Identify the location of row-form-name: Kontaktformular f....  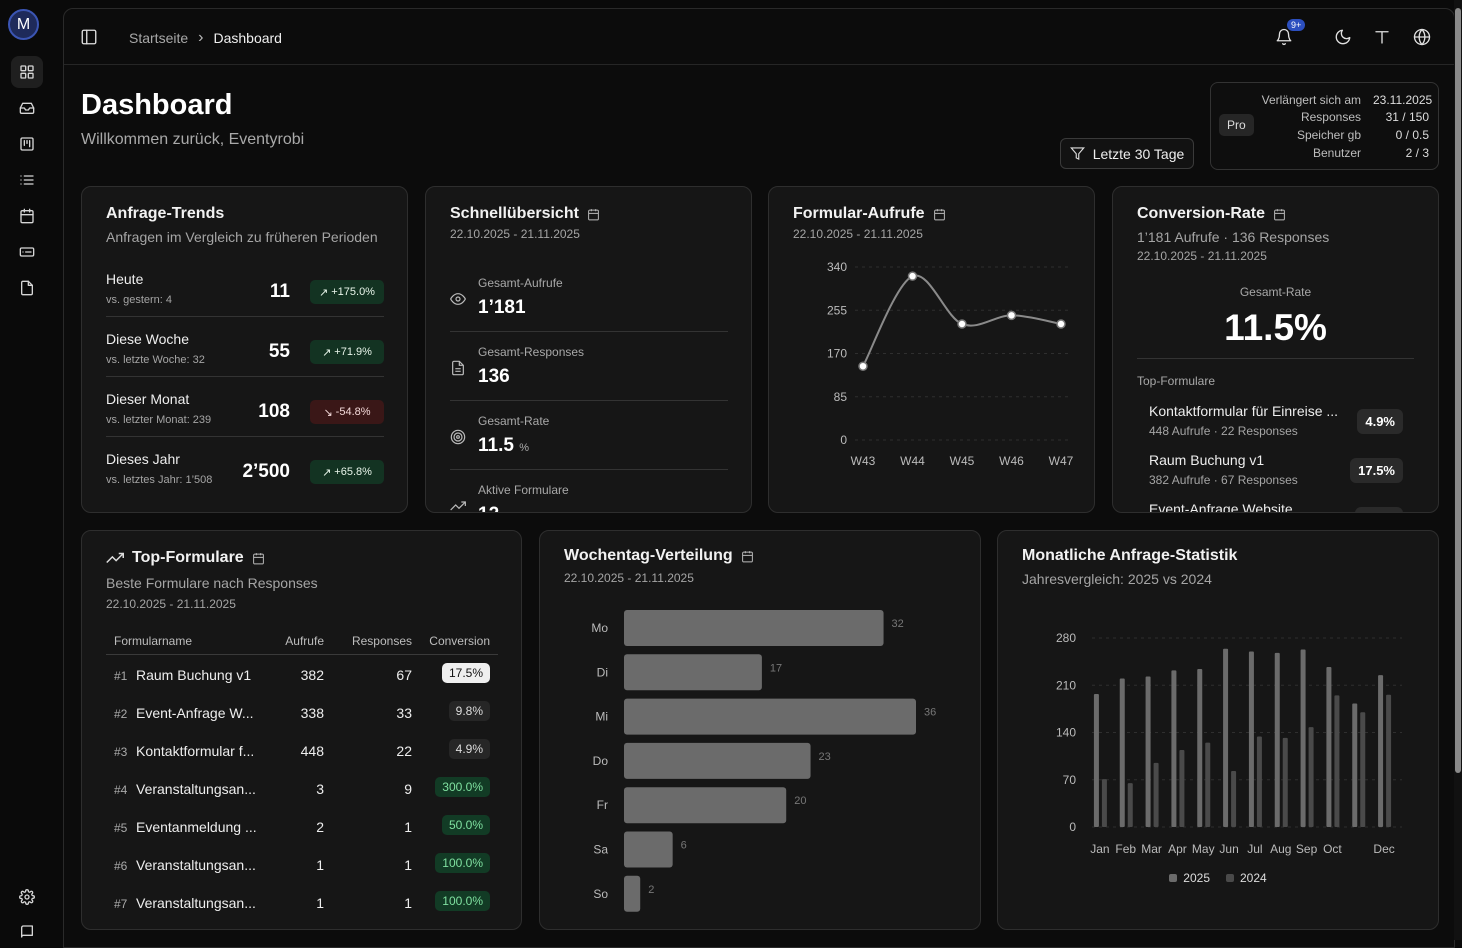
(195, 751).